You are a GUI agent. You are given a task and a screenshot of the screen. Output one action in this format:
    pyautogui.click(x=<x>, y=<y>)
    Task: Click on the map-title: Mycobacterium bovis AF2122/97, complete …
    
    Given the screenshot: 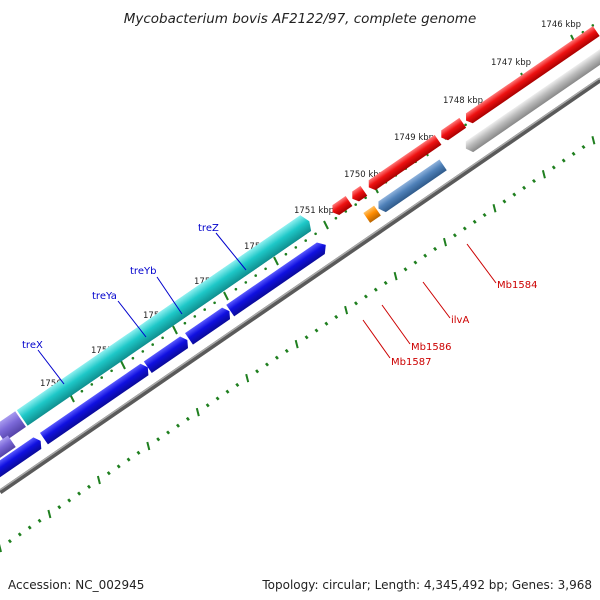 What is the action you would take?
    pyautogui.click(x=300, y=19)
    